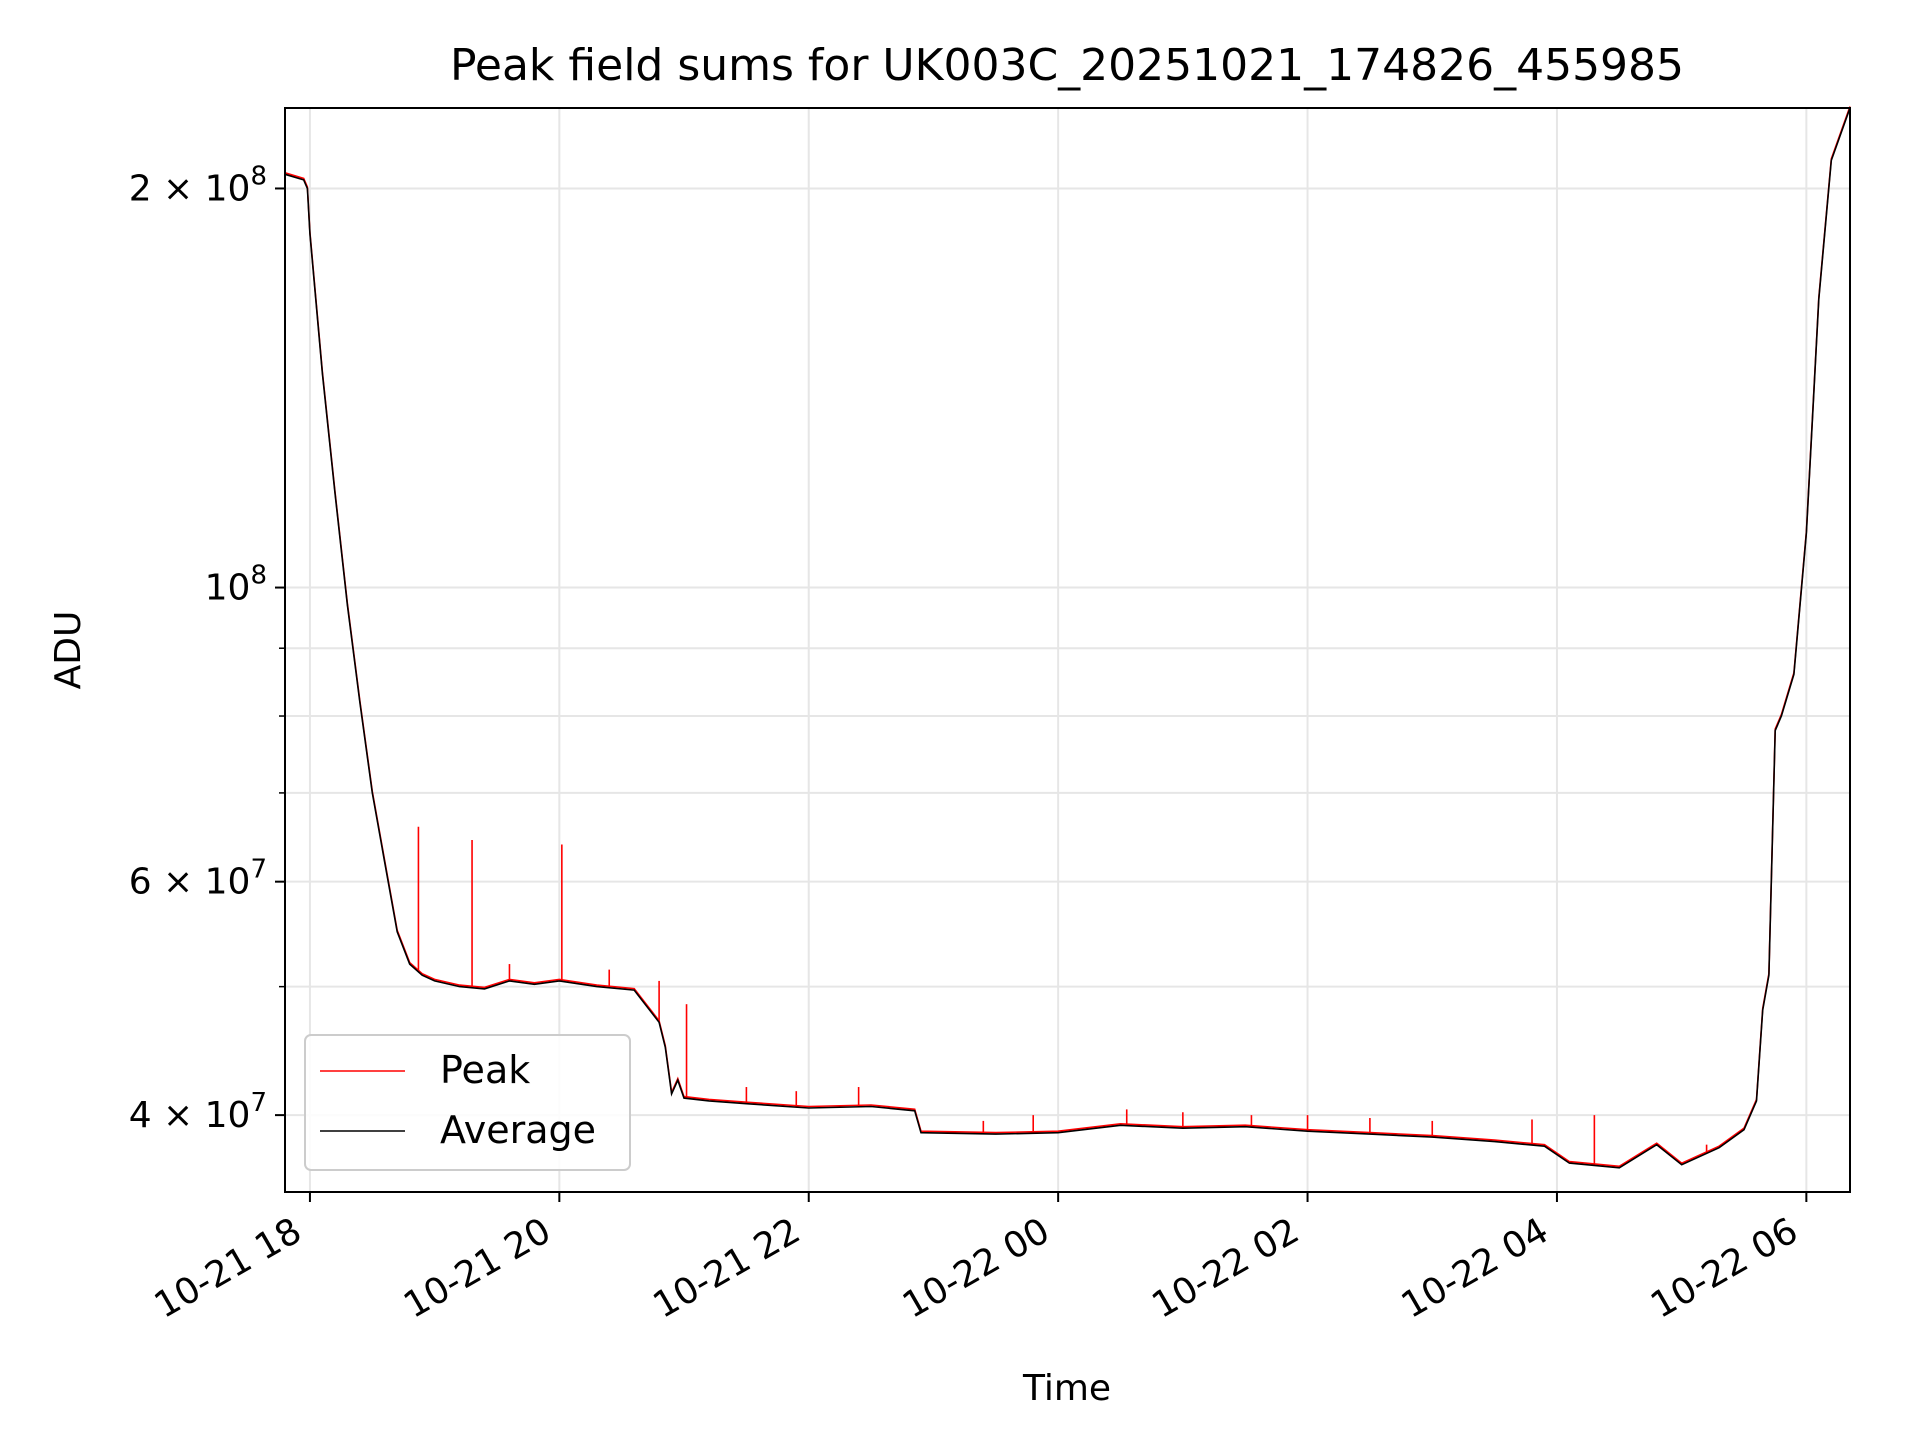 The image size is (1920, 1440). I want to click on y-tick-label: 4 × 107, so click(198, 1112).